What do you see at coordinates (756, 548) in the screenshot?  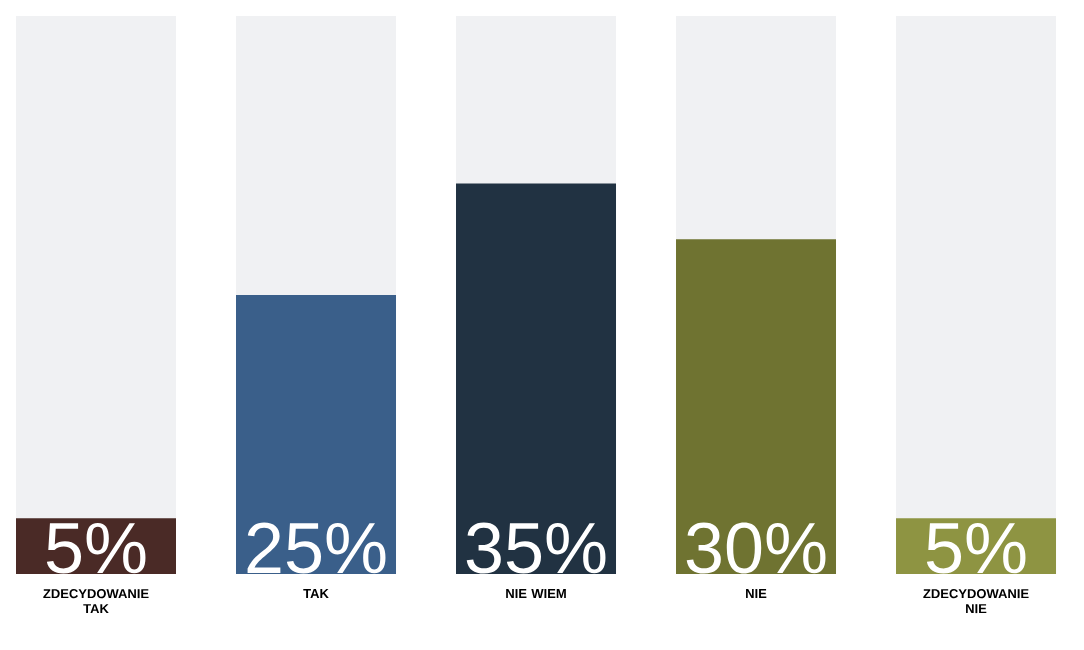 I see `data-label: 30%` at bounding box center [756, 548].